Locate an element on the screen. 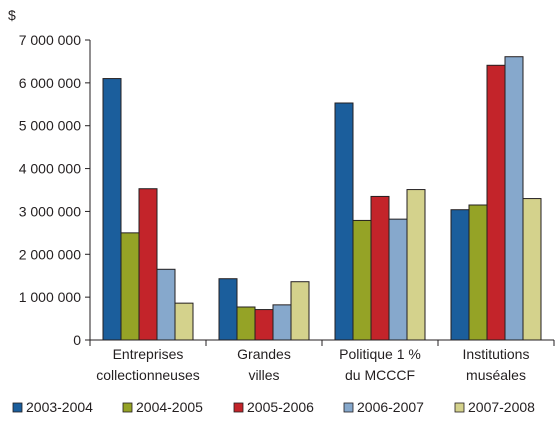  category-label: muséales is located at coordinates (496, 375).